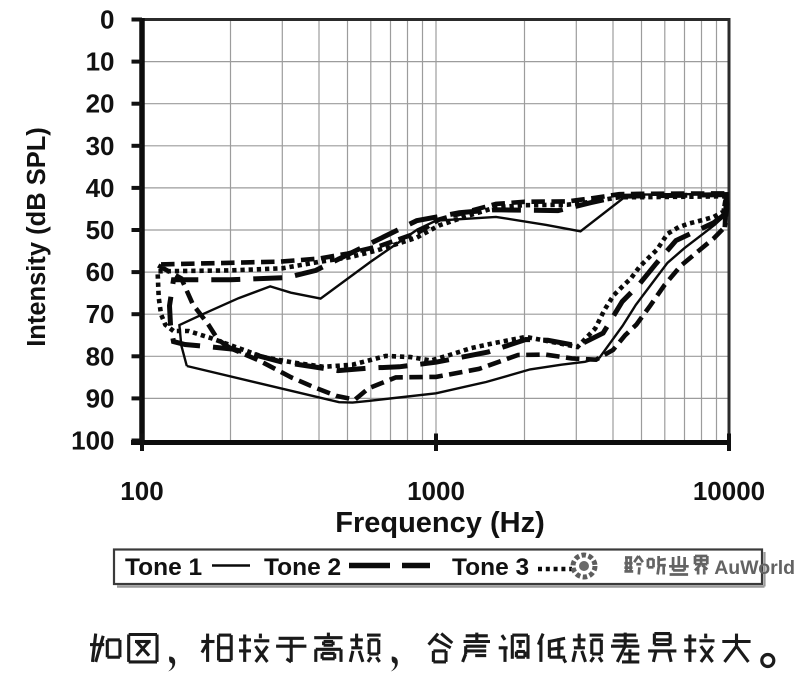 The width and height of the screenshot is (800, 688). I want to click on svg-text: 10, so click(100, 62).